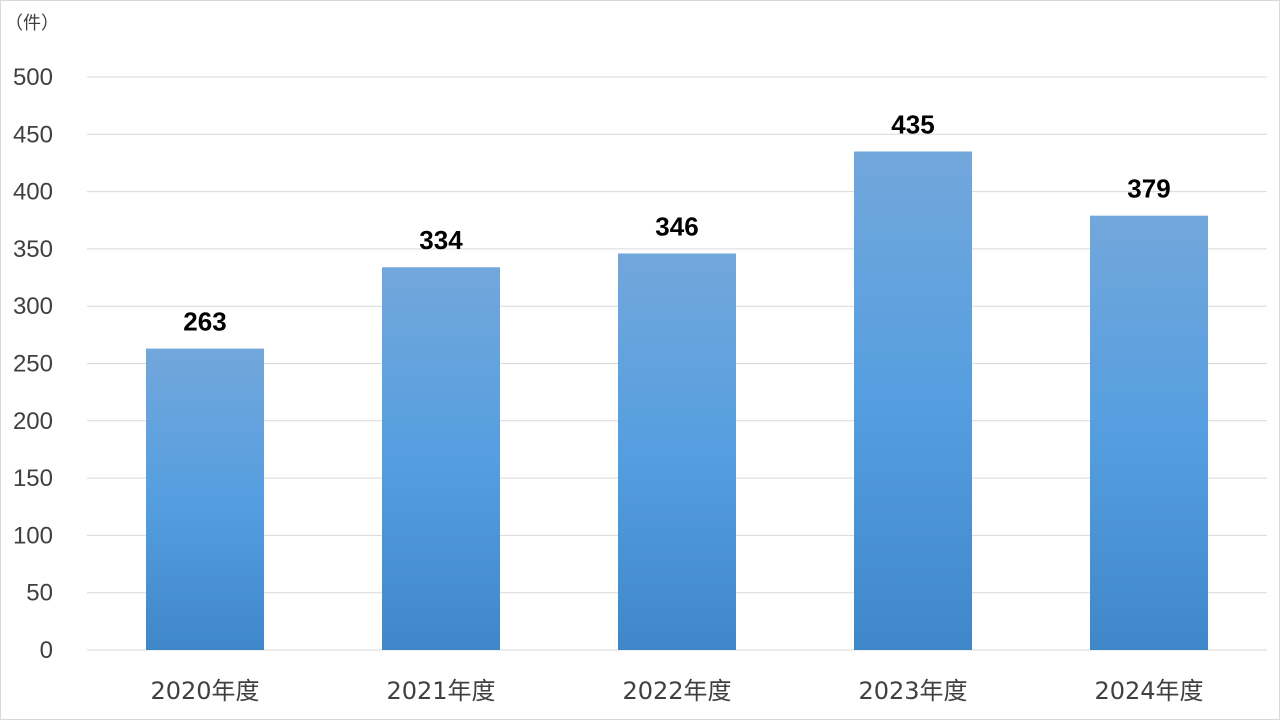 The image size is (1280, 720). I want to click on bar-2021年度, so click(441, 458).